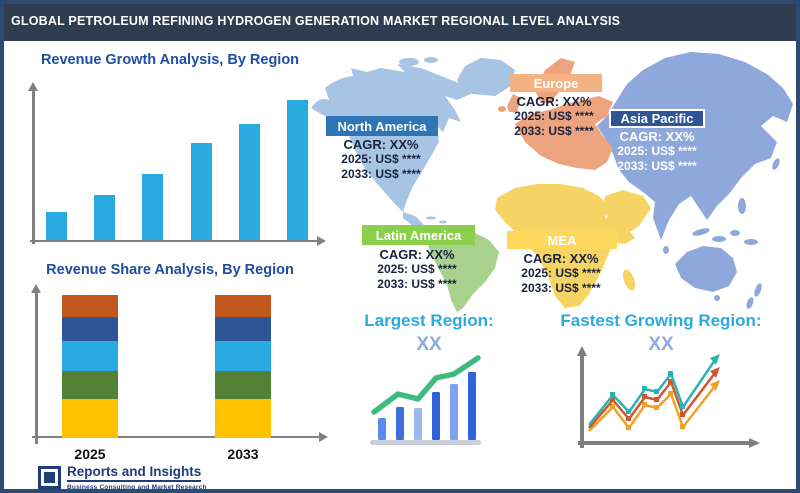  I want to click on region-label-europe: Europe, so click(556, 83).